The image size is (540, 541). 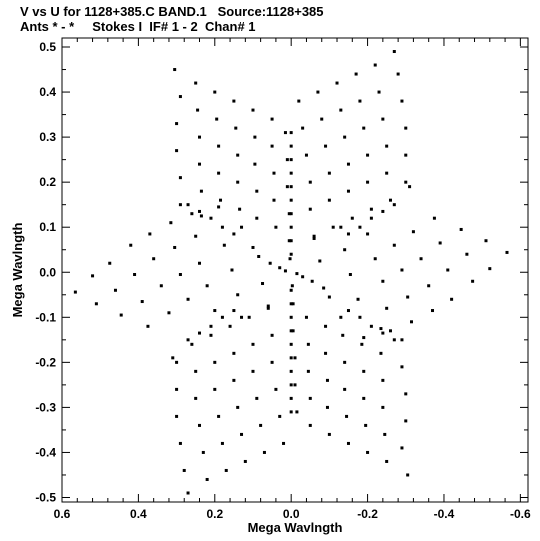 What do you see at coordinates (47, 182) in the screenshot?
I see `y-tick-label: 0.2` at bounding box center [47, 182].